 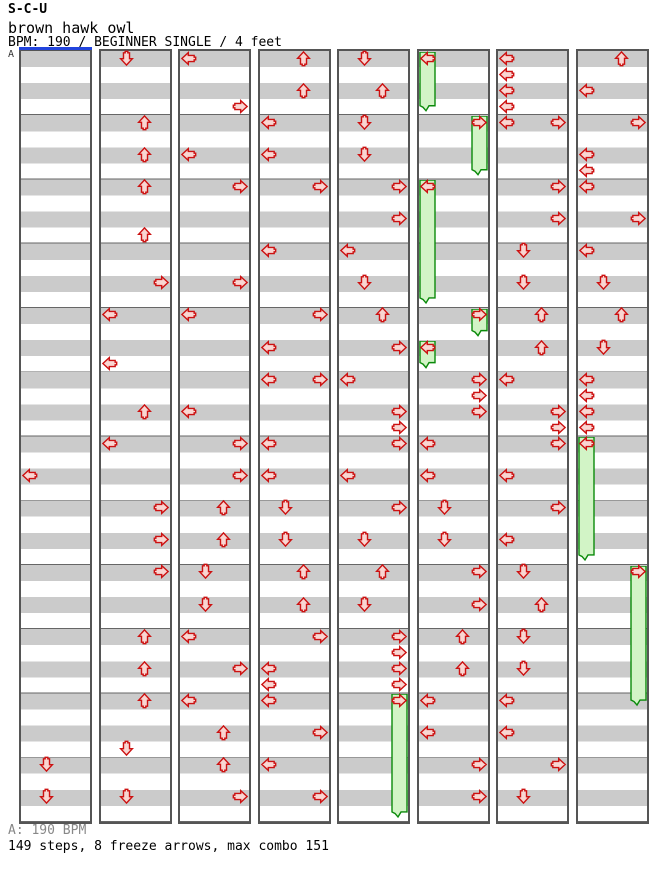 I want to click on song-name: brown hawk owl, so click(x=71, y=28).